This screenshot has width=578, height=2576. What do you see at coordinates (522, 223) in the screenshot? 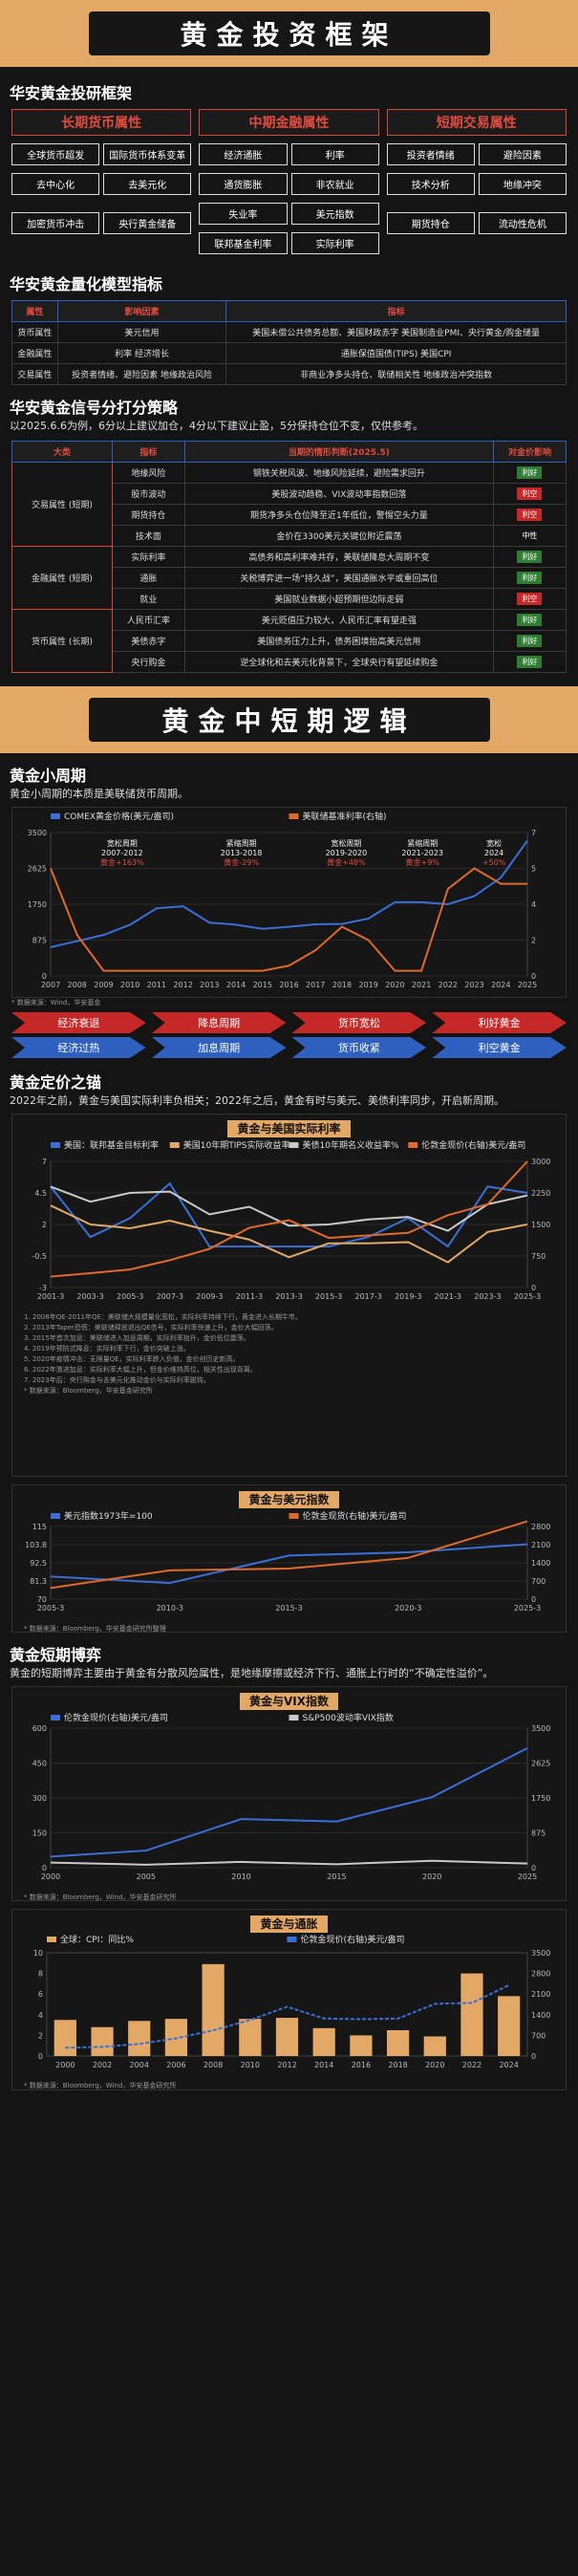
I see `framework-cell: 流动性危机` at bounding box center [522, 223].